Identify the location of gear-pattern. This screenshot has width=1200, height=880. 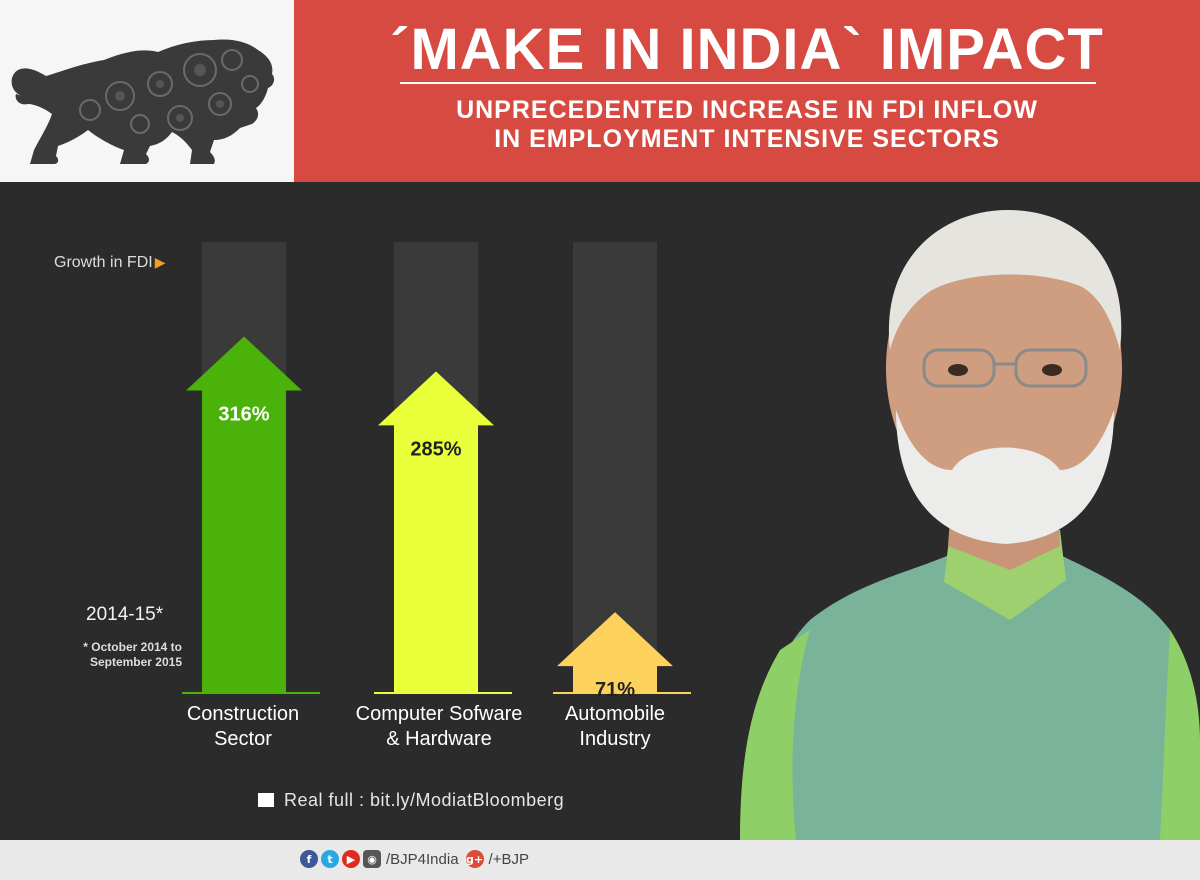
(169, 91).